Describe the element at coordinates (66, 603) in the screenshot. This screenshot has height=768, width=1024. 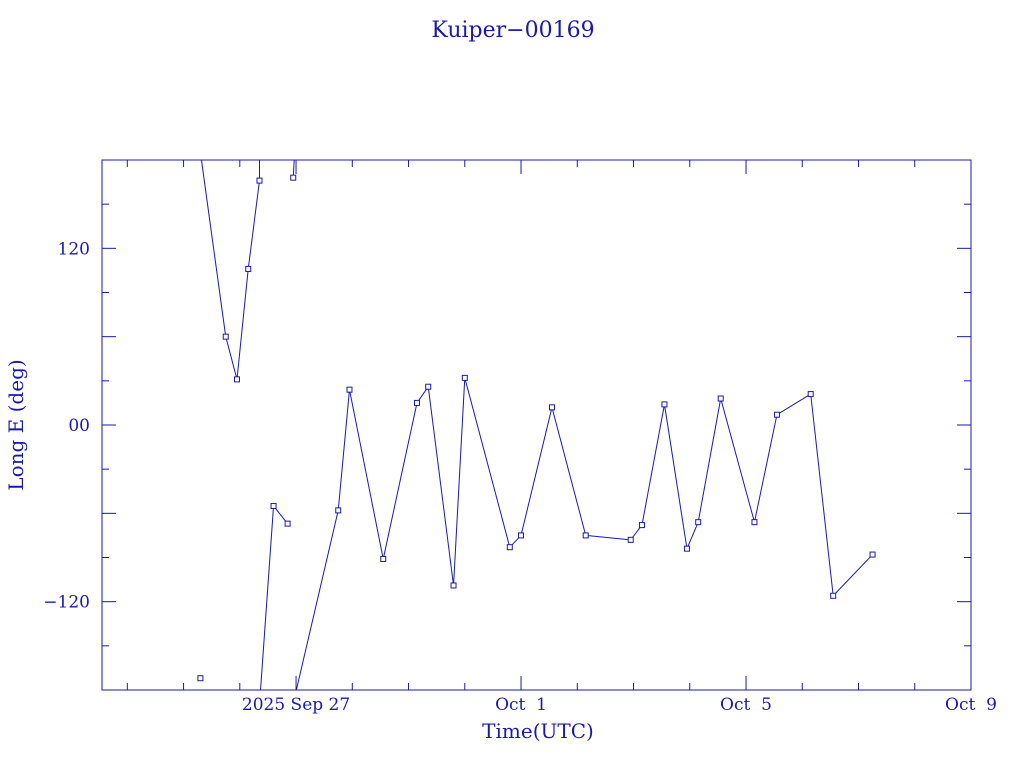
I see `y-tick-label: −120` at that location.